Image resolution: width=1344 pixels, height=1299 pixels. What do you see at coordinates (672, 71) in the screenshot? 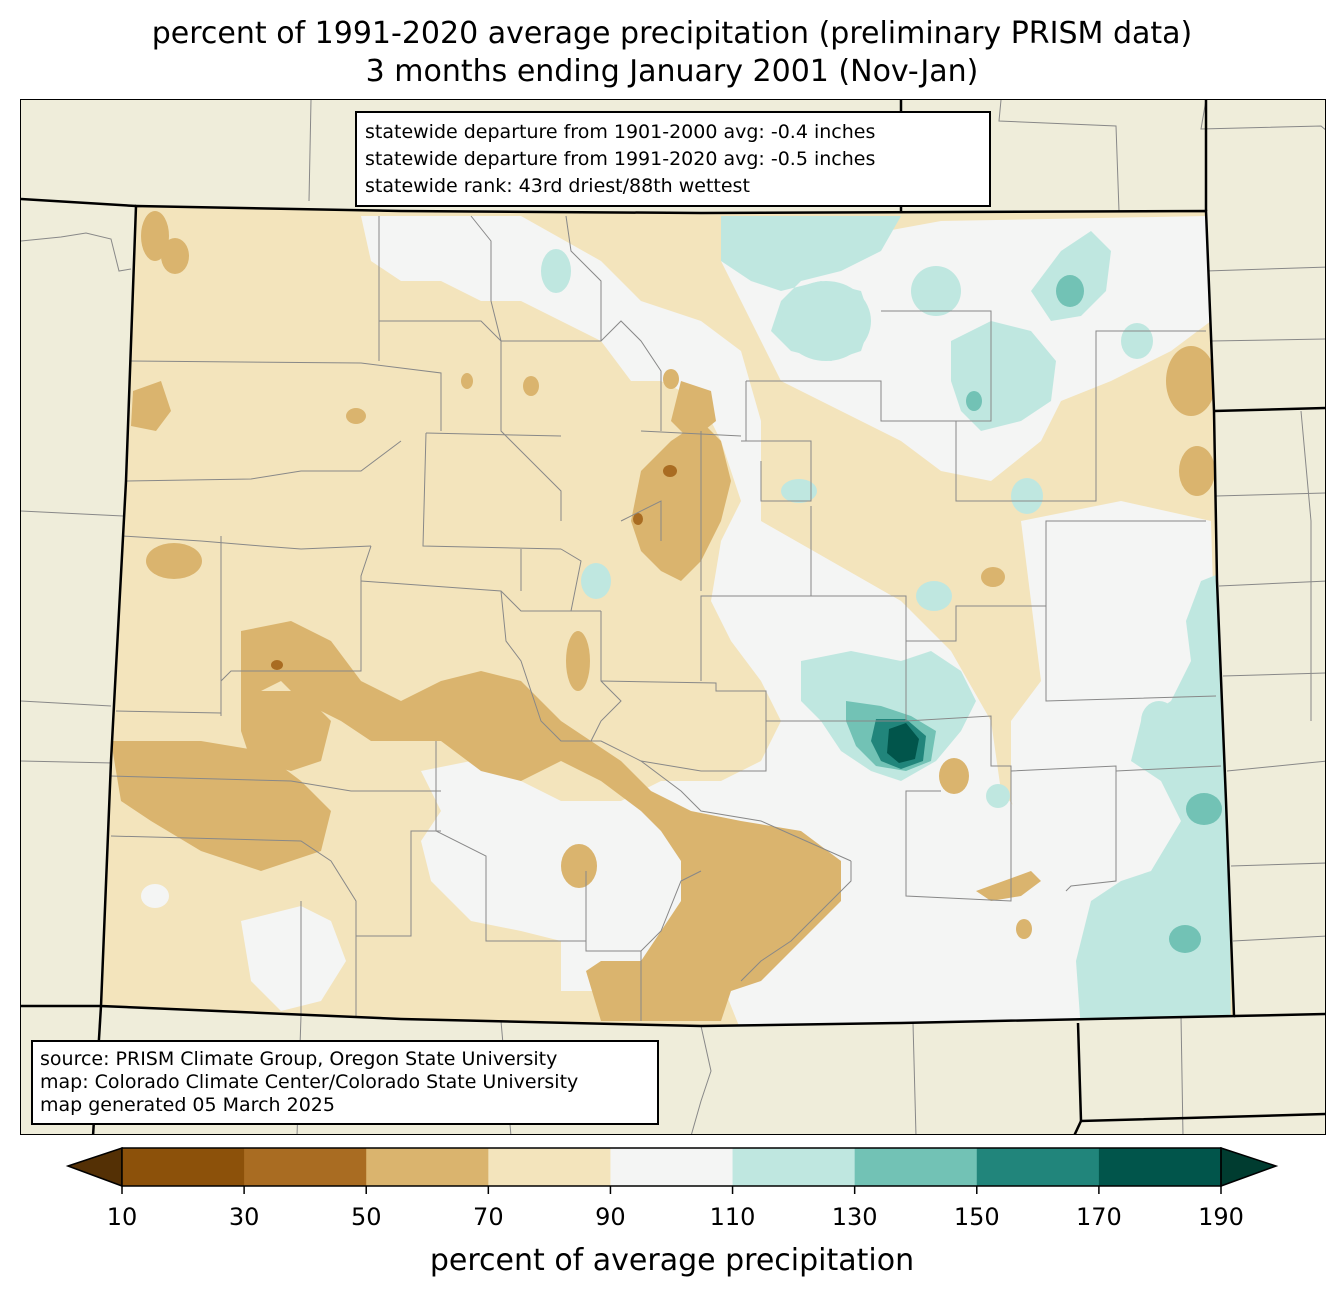
I see `map-title-line-2: 3 months ending January 2001 (Nov-Jan)` at bounding box center [672, 71].